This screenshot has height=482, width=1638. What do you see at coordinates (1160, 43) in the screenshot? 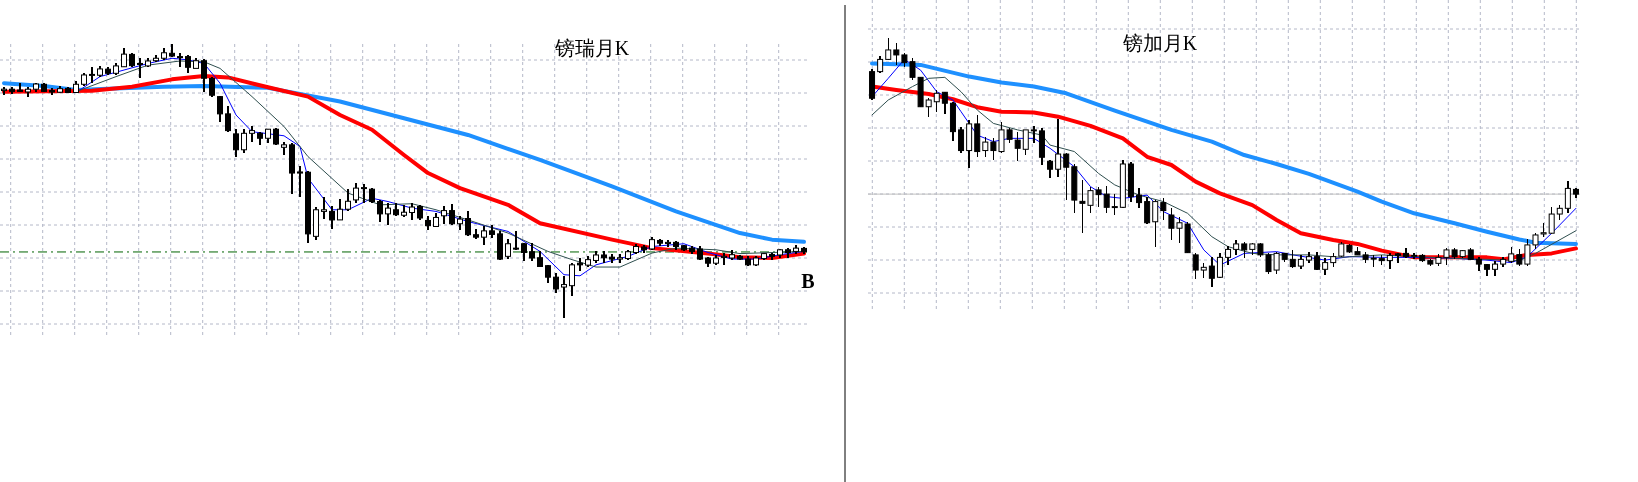
I see `title: 镑加月K` at bounding box center [1160, 43].